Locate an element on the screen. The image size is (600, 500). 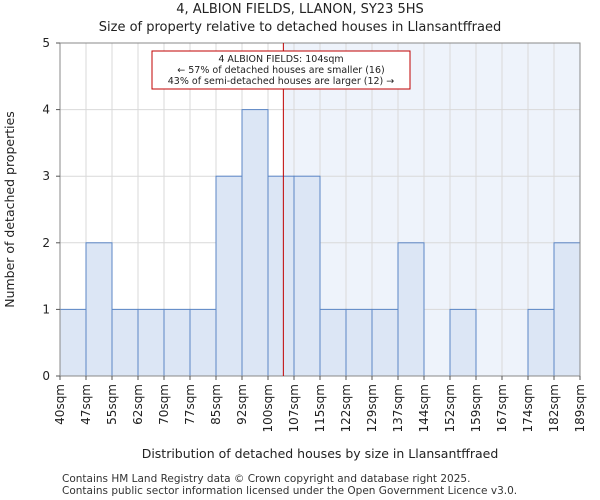
x-tick-label: 129sqm is located at coordinates (372, 408).